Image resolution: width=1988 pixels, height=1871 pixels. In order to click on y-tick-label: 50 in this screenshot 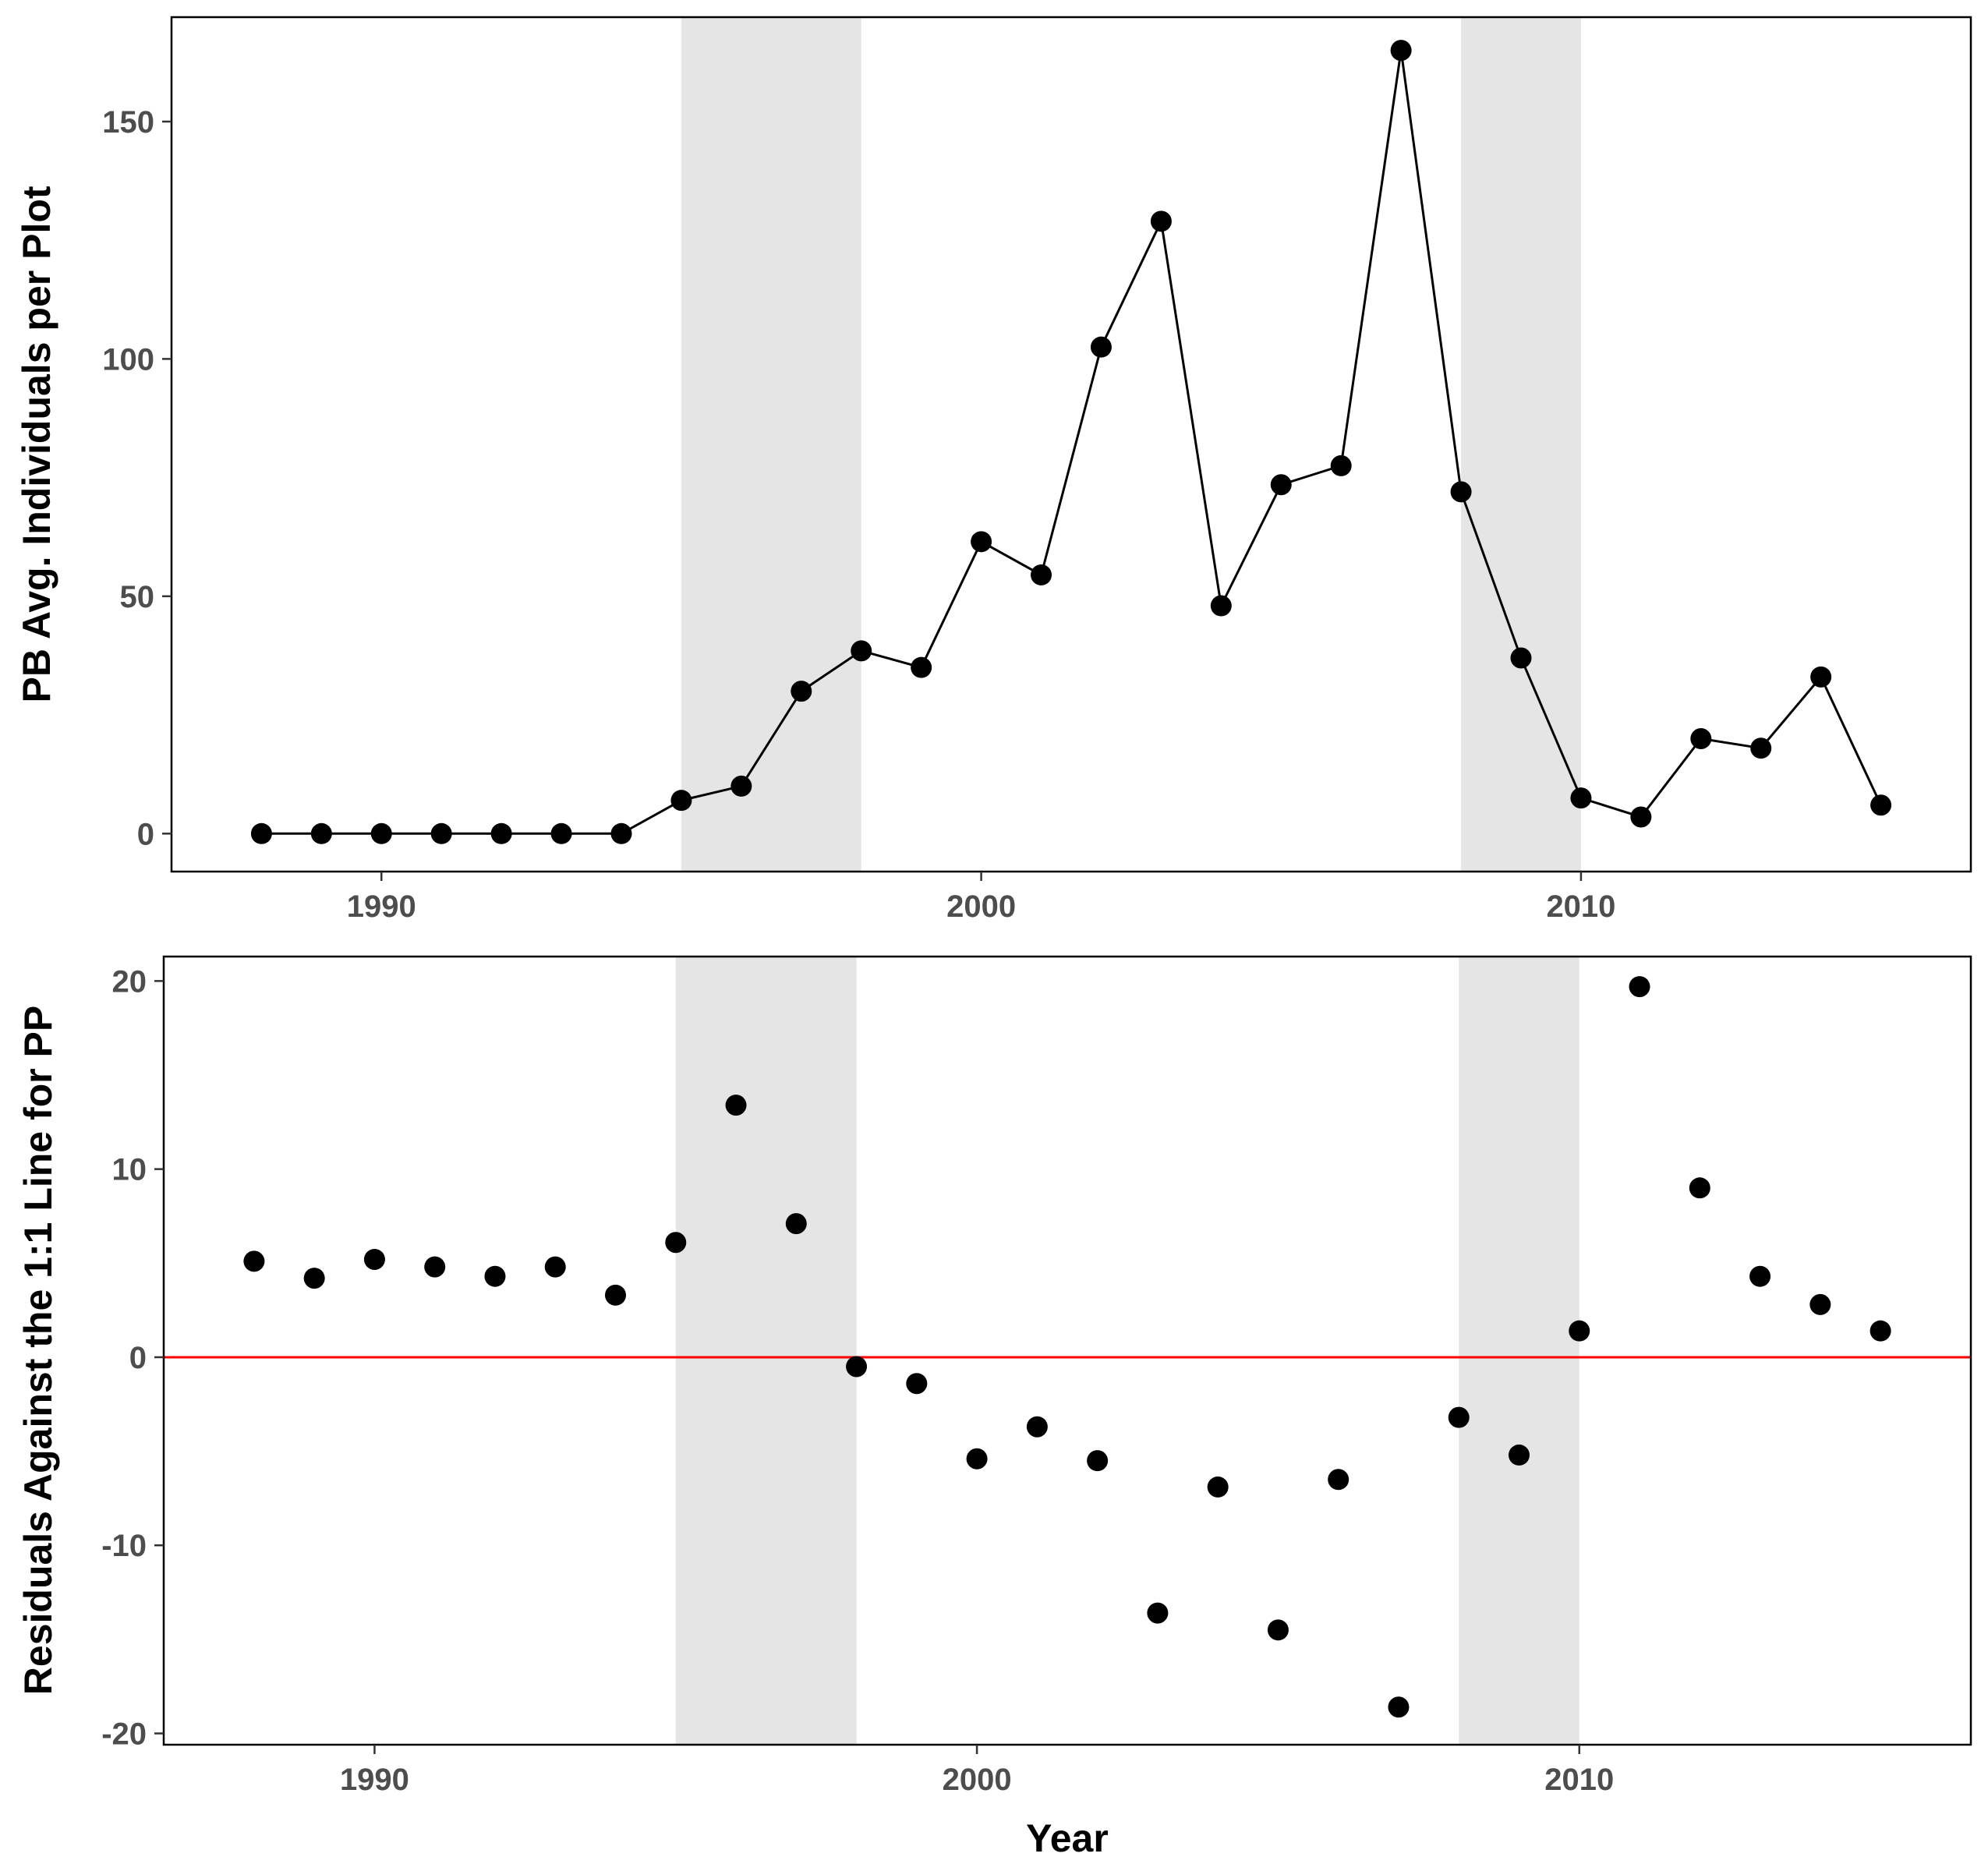, I will do `click(137, 597)`.